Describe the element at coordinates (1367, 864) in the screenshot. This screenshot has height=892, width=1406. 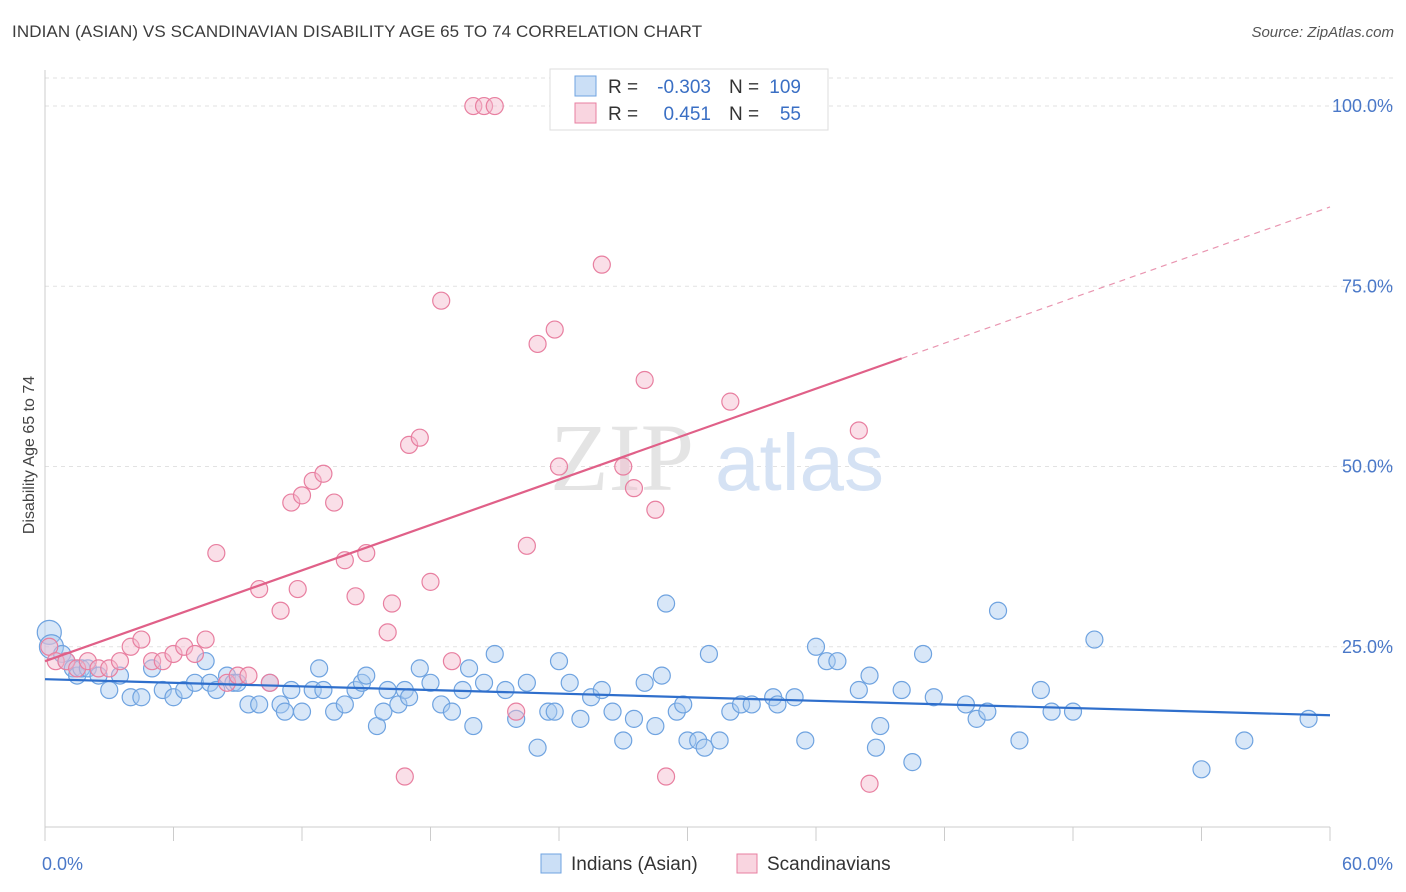
I see `x-tick-label-max: 60.0%` at that location.